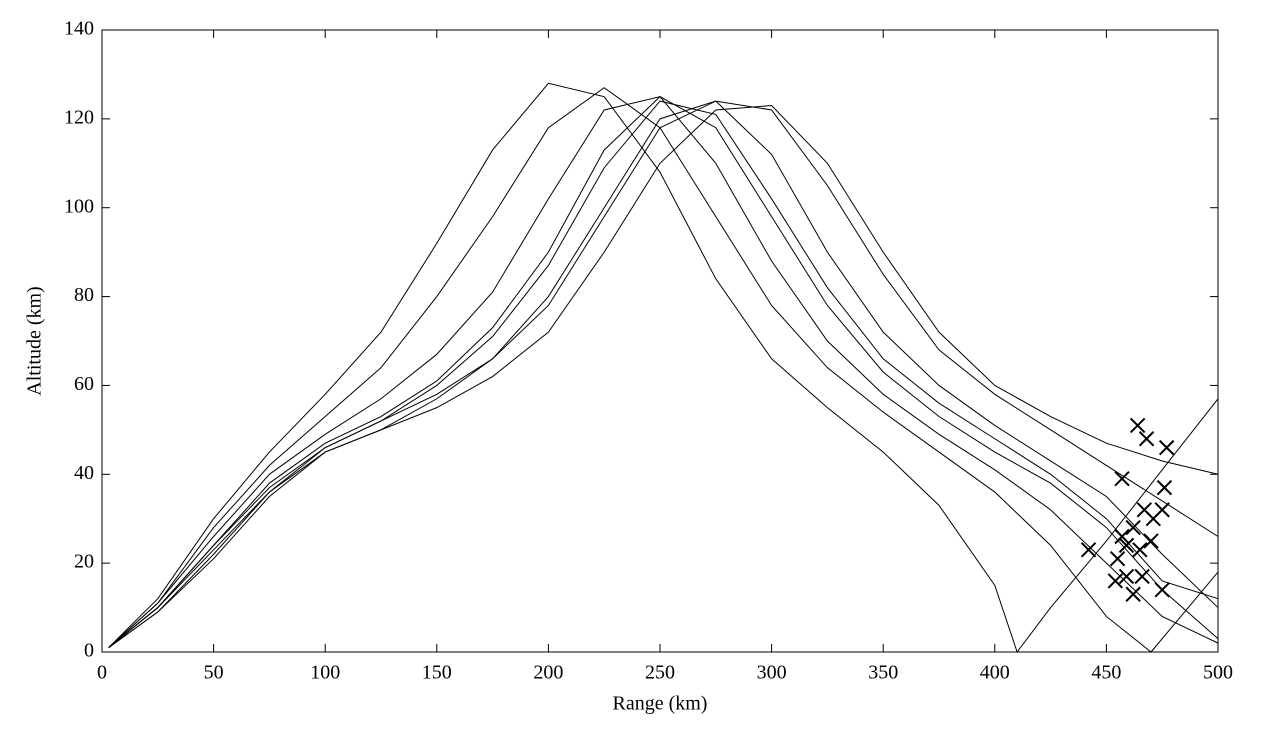  I want to click on x-tick-label: 50, so click(214, 673).